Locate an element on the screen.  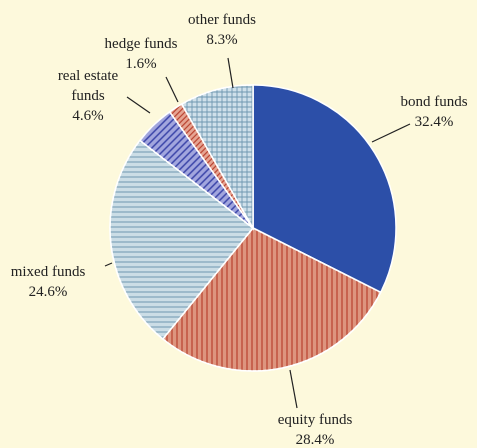
slice-label: mixed funds 24.6% is located at coordinates (59, 282).